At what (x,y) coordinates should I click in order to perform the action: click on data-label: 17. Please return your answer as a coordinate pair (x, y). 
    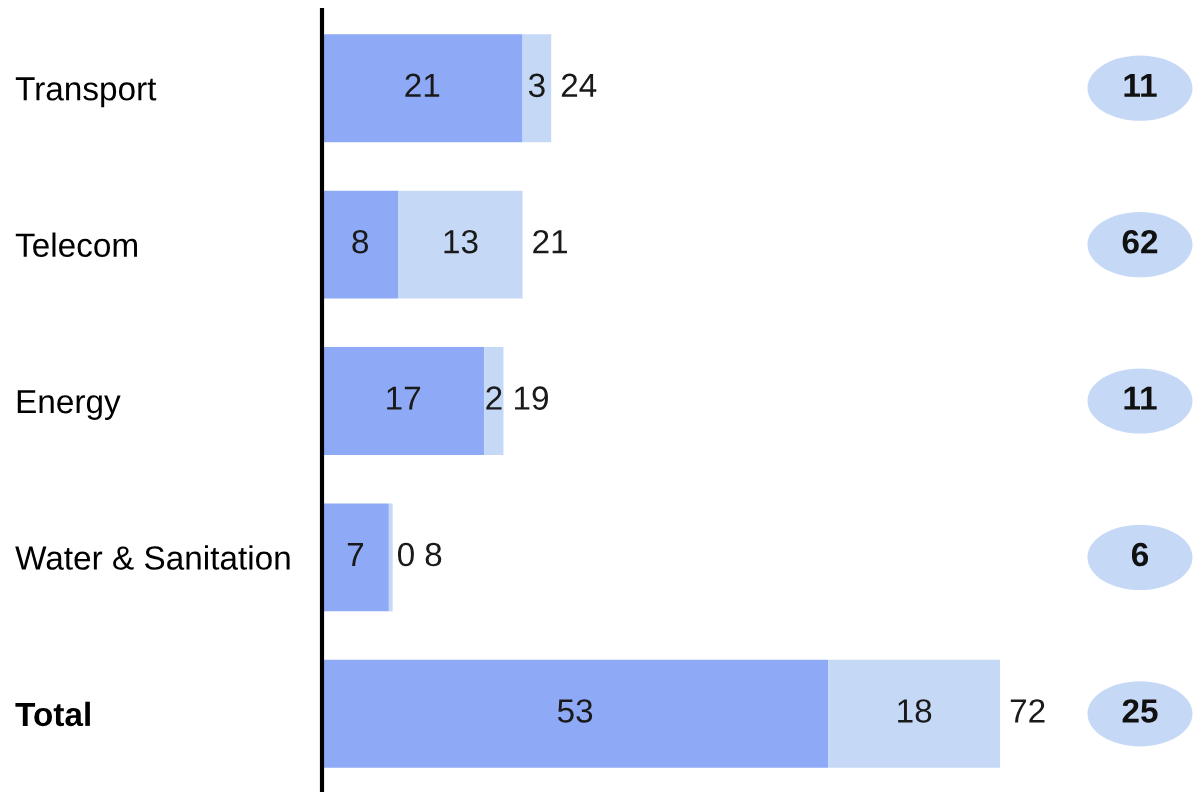
    Looking at the image, I should click on (404, 398).